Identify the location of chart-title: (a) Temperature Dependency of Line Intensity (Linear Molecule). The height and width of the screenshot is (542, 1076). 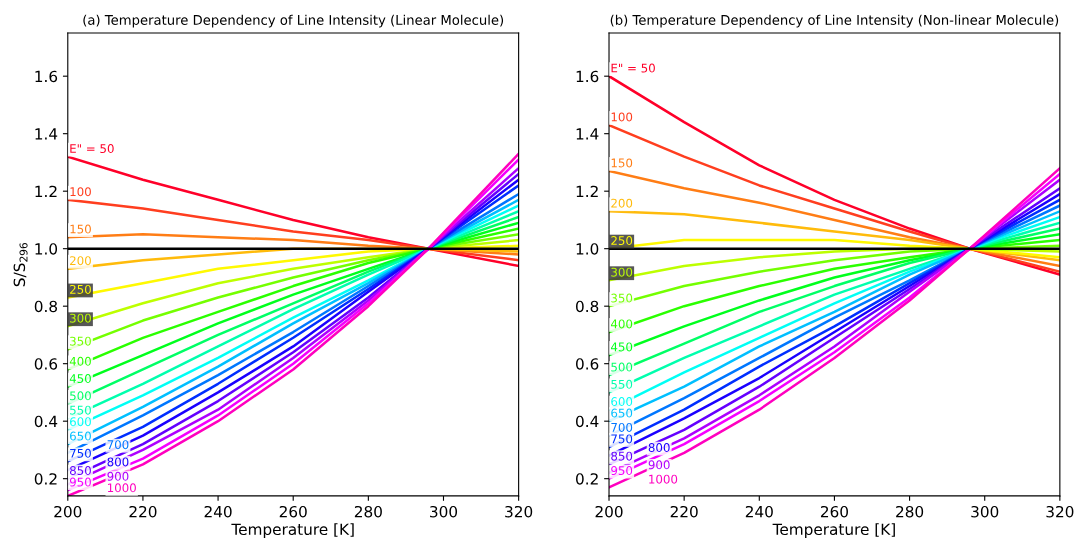
(293, 21).